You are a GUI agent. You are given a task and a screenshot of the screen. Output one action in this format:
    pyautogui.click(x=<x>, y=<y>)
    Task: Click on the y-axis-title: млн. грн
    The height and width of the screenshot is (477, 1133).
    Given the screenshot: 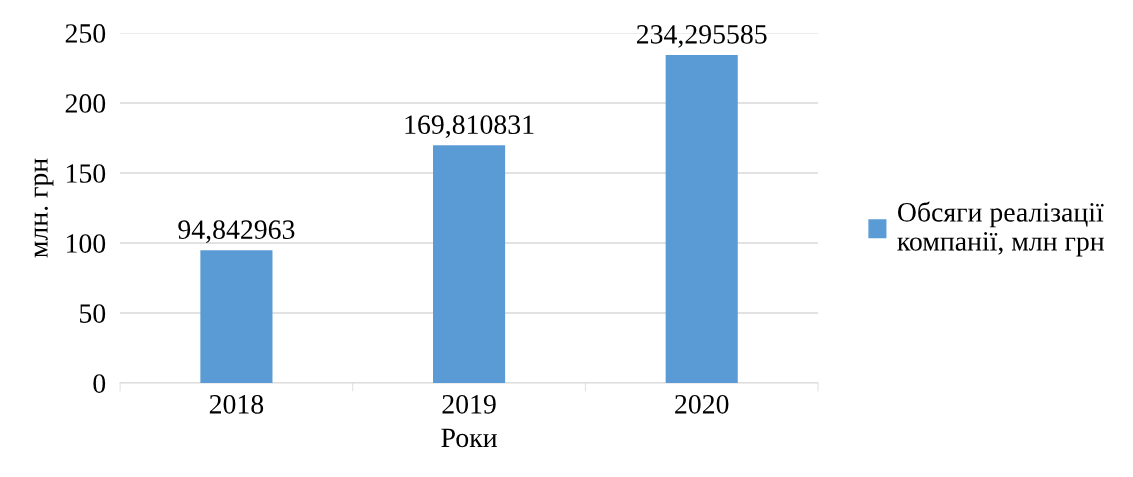 What is the action you would take?
    pyautogui.click(x=44, y=208)
    